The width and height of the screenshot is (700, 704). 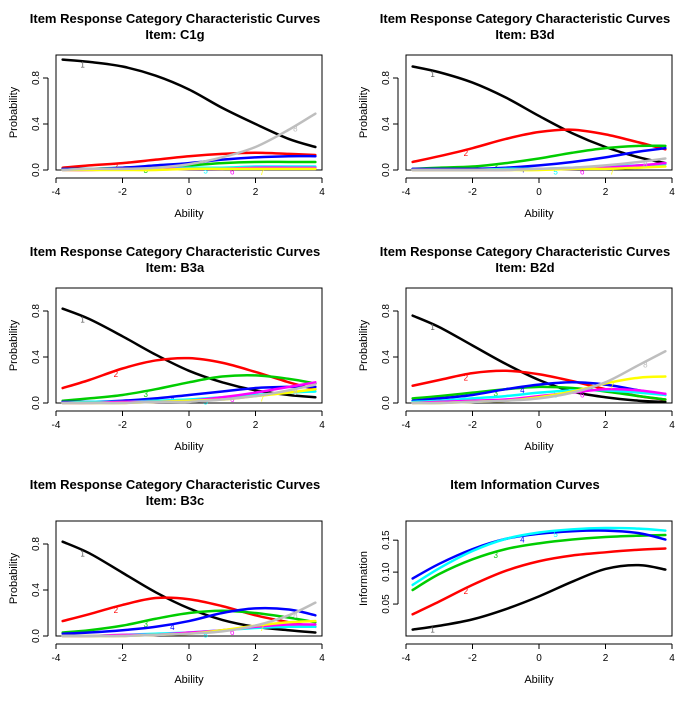 What do you see at coordinates (174, 34) in the screenshot?
I see `chart-subtitle: Item: C1g` at bounding box center [174, 34].